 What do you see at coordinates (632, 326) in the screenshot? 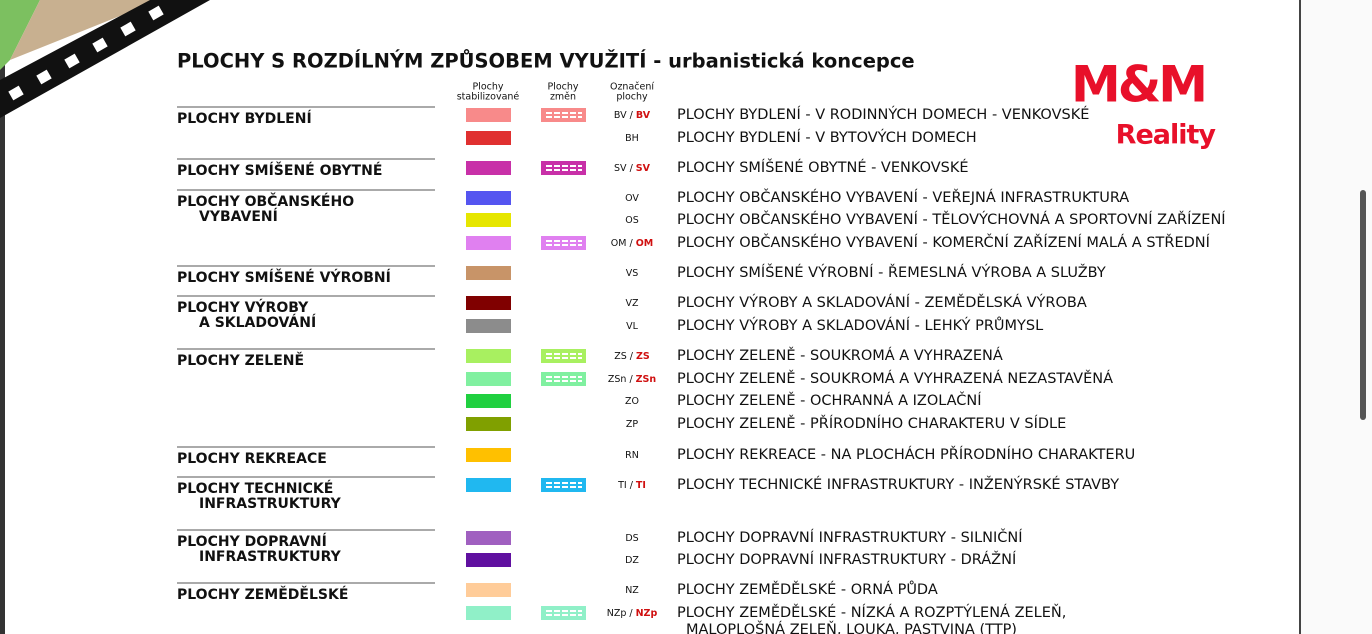
I see `area-code: VL` at bounding box center [632, 326].